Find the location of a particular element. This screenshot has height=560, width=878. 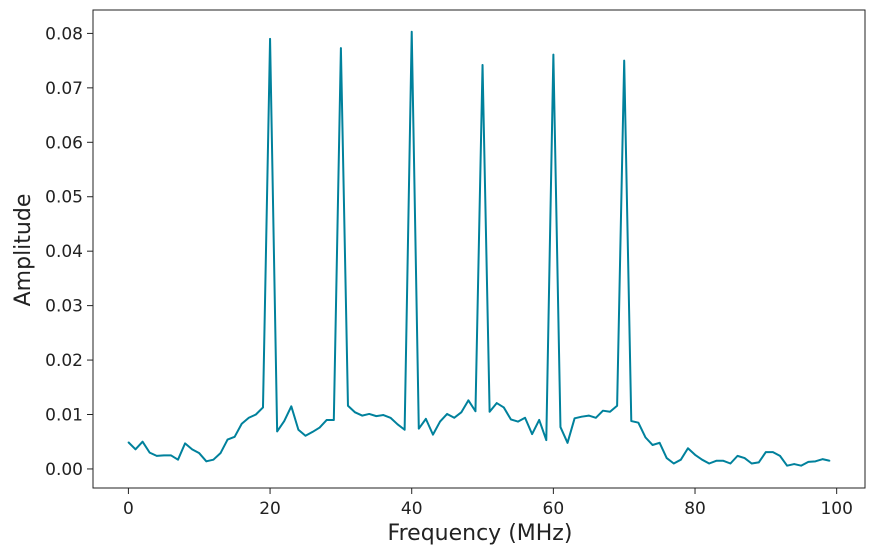

y-axis: 0.00 0.01 0.02 0.03 0.04 0.05 0.06 0.07 0.08 is located at coordinates (69, 252).